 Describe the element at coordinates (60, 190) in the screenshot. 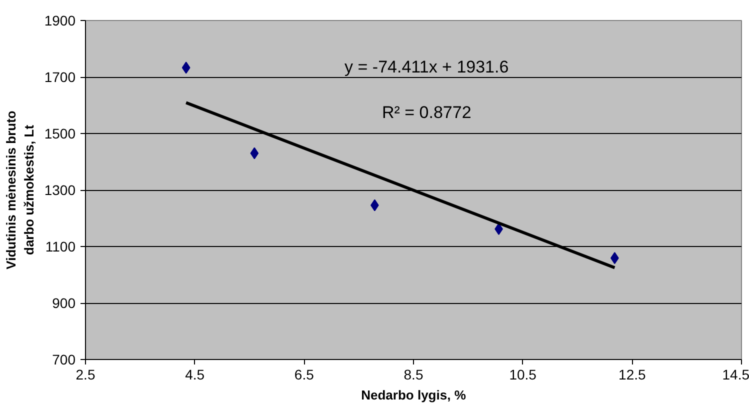

I see `y-tick-label: 1300` at that location.